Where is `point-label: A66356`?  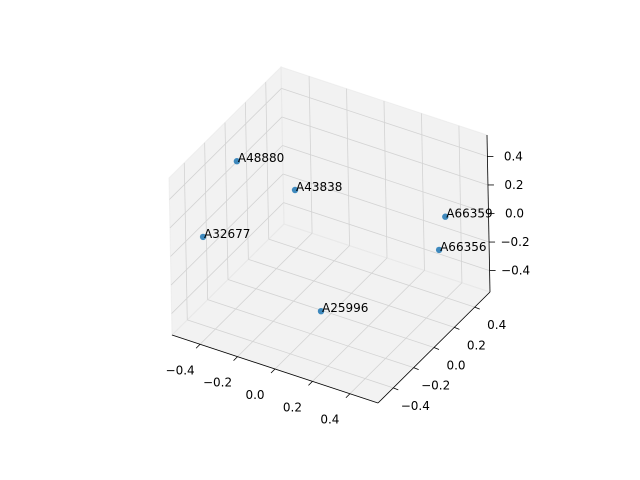 point-label: A66356 is located at coordinates (463, 247).